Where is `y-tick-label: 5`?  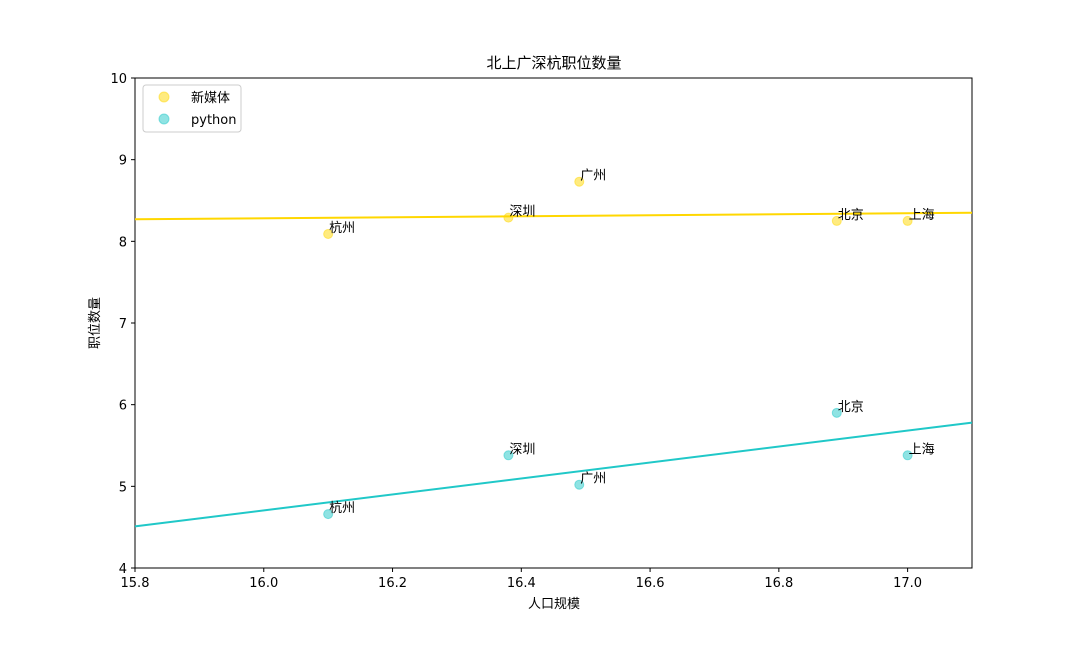
y-tick-label: 5 is located at coordinates (123, 487).